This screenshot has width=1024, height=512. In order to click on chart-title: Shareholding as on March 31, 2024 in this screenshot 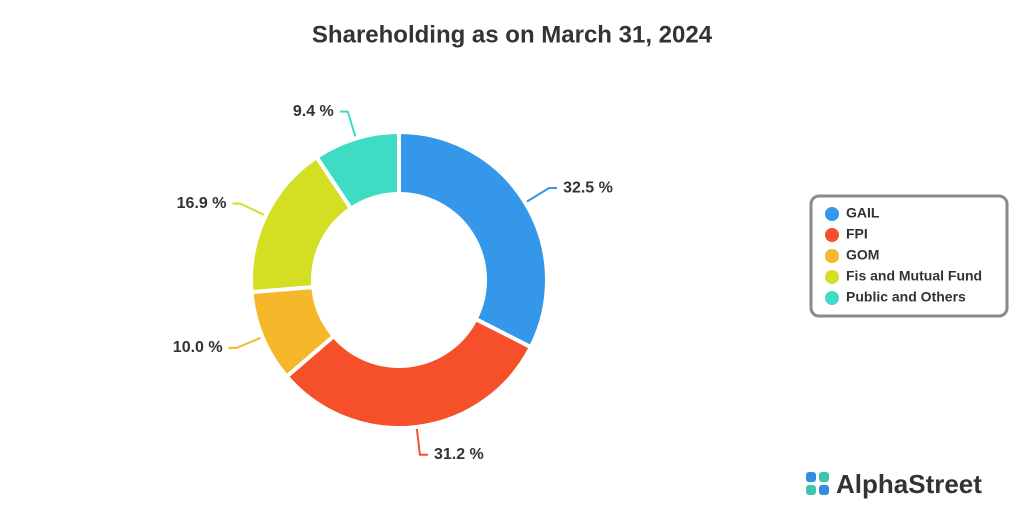, I will do `click(512, 34)`.